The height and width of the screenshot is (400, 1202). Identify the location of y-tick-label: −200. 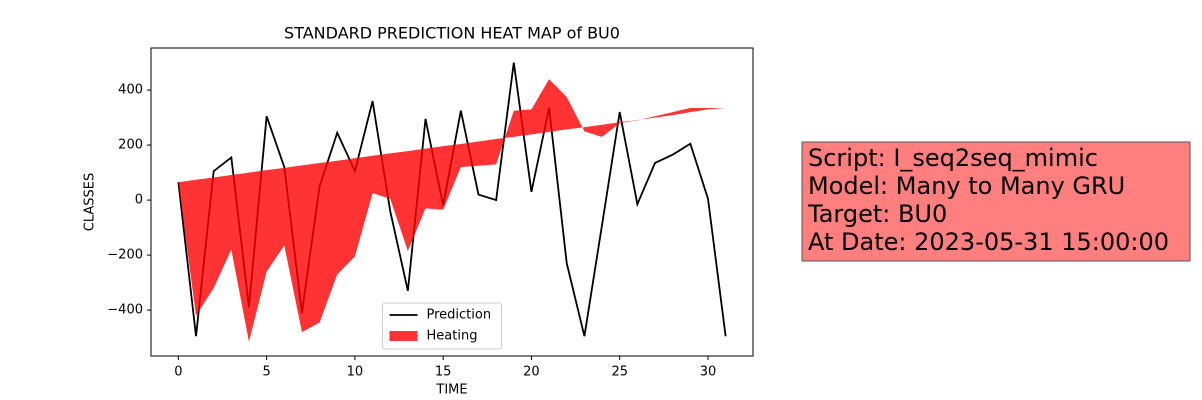
(125, 255).